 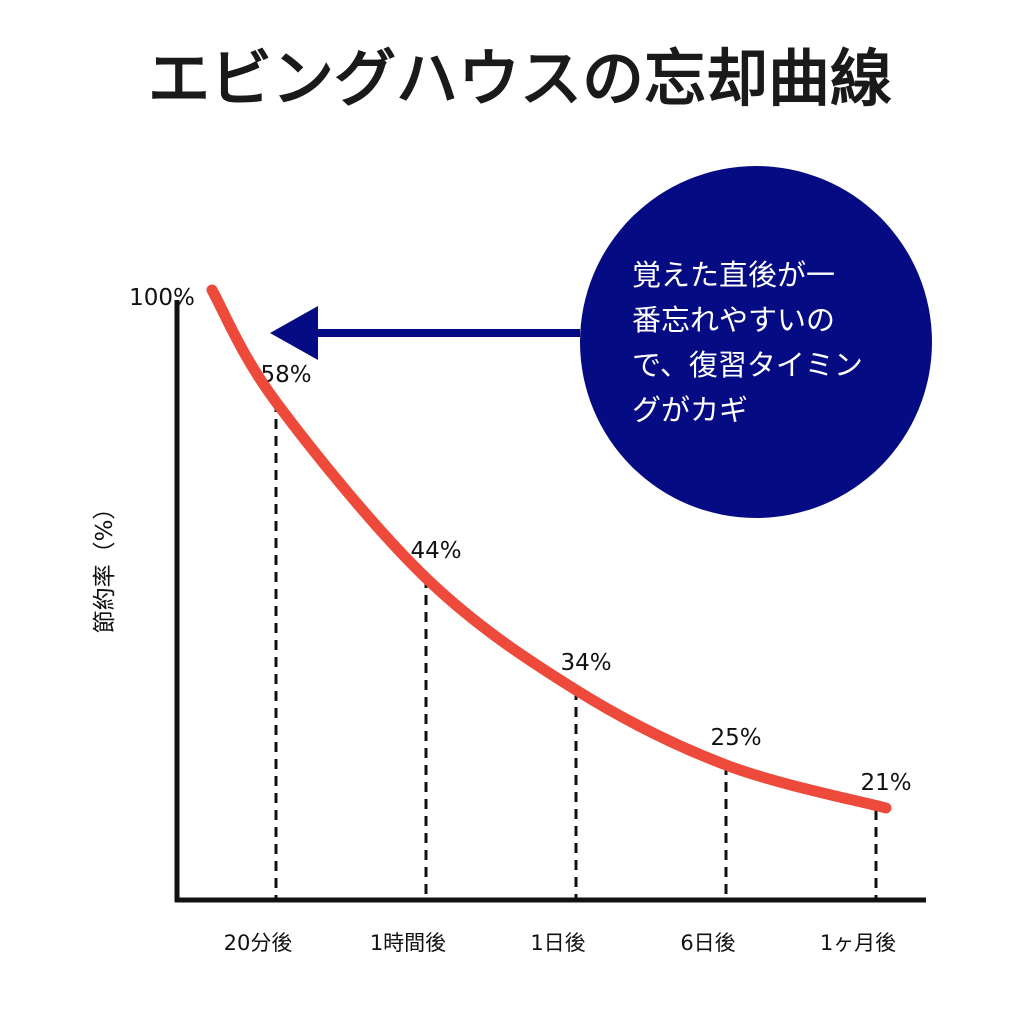 What do you see at coordinates (520, 78) in the screenshot?
I see `chart-title: エビングハウスの忘却曲線` at bounding box center [520, 78].